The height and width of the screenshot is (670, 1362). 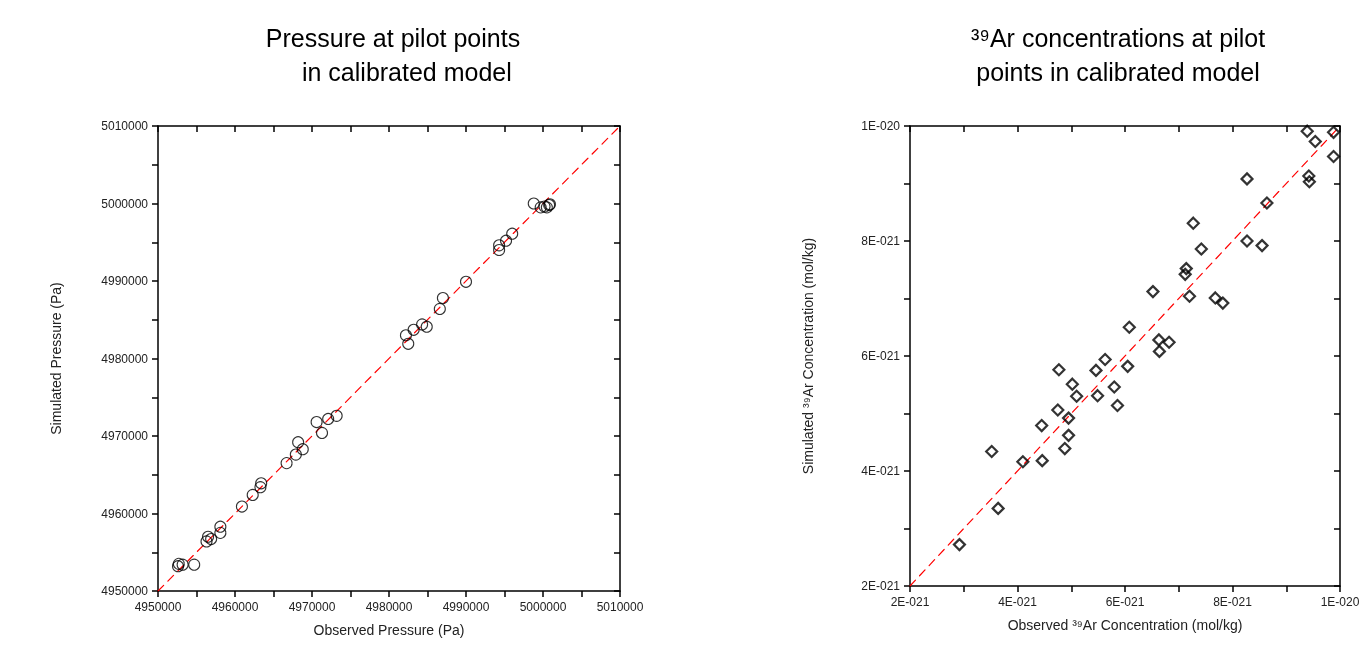 What do you see at coordinates (620, 607) in the screenshot?
I see `x-tick-label: 5010000` at bounding box center [620, 607].